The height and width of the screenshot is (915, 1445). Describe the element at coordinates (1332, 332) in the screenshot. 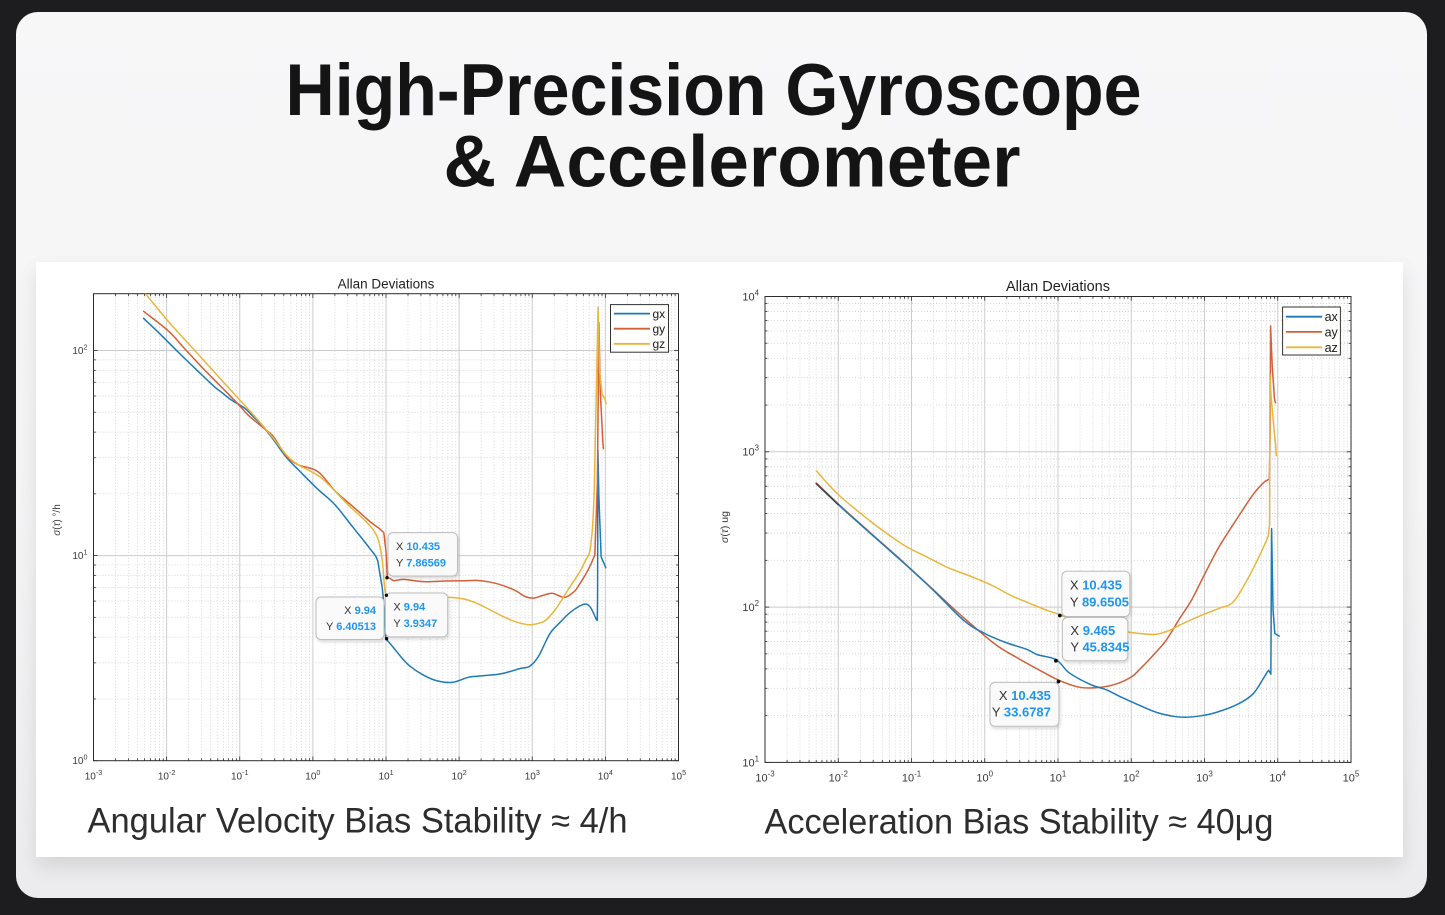

I see `svg-text: ay` at that location.